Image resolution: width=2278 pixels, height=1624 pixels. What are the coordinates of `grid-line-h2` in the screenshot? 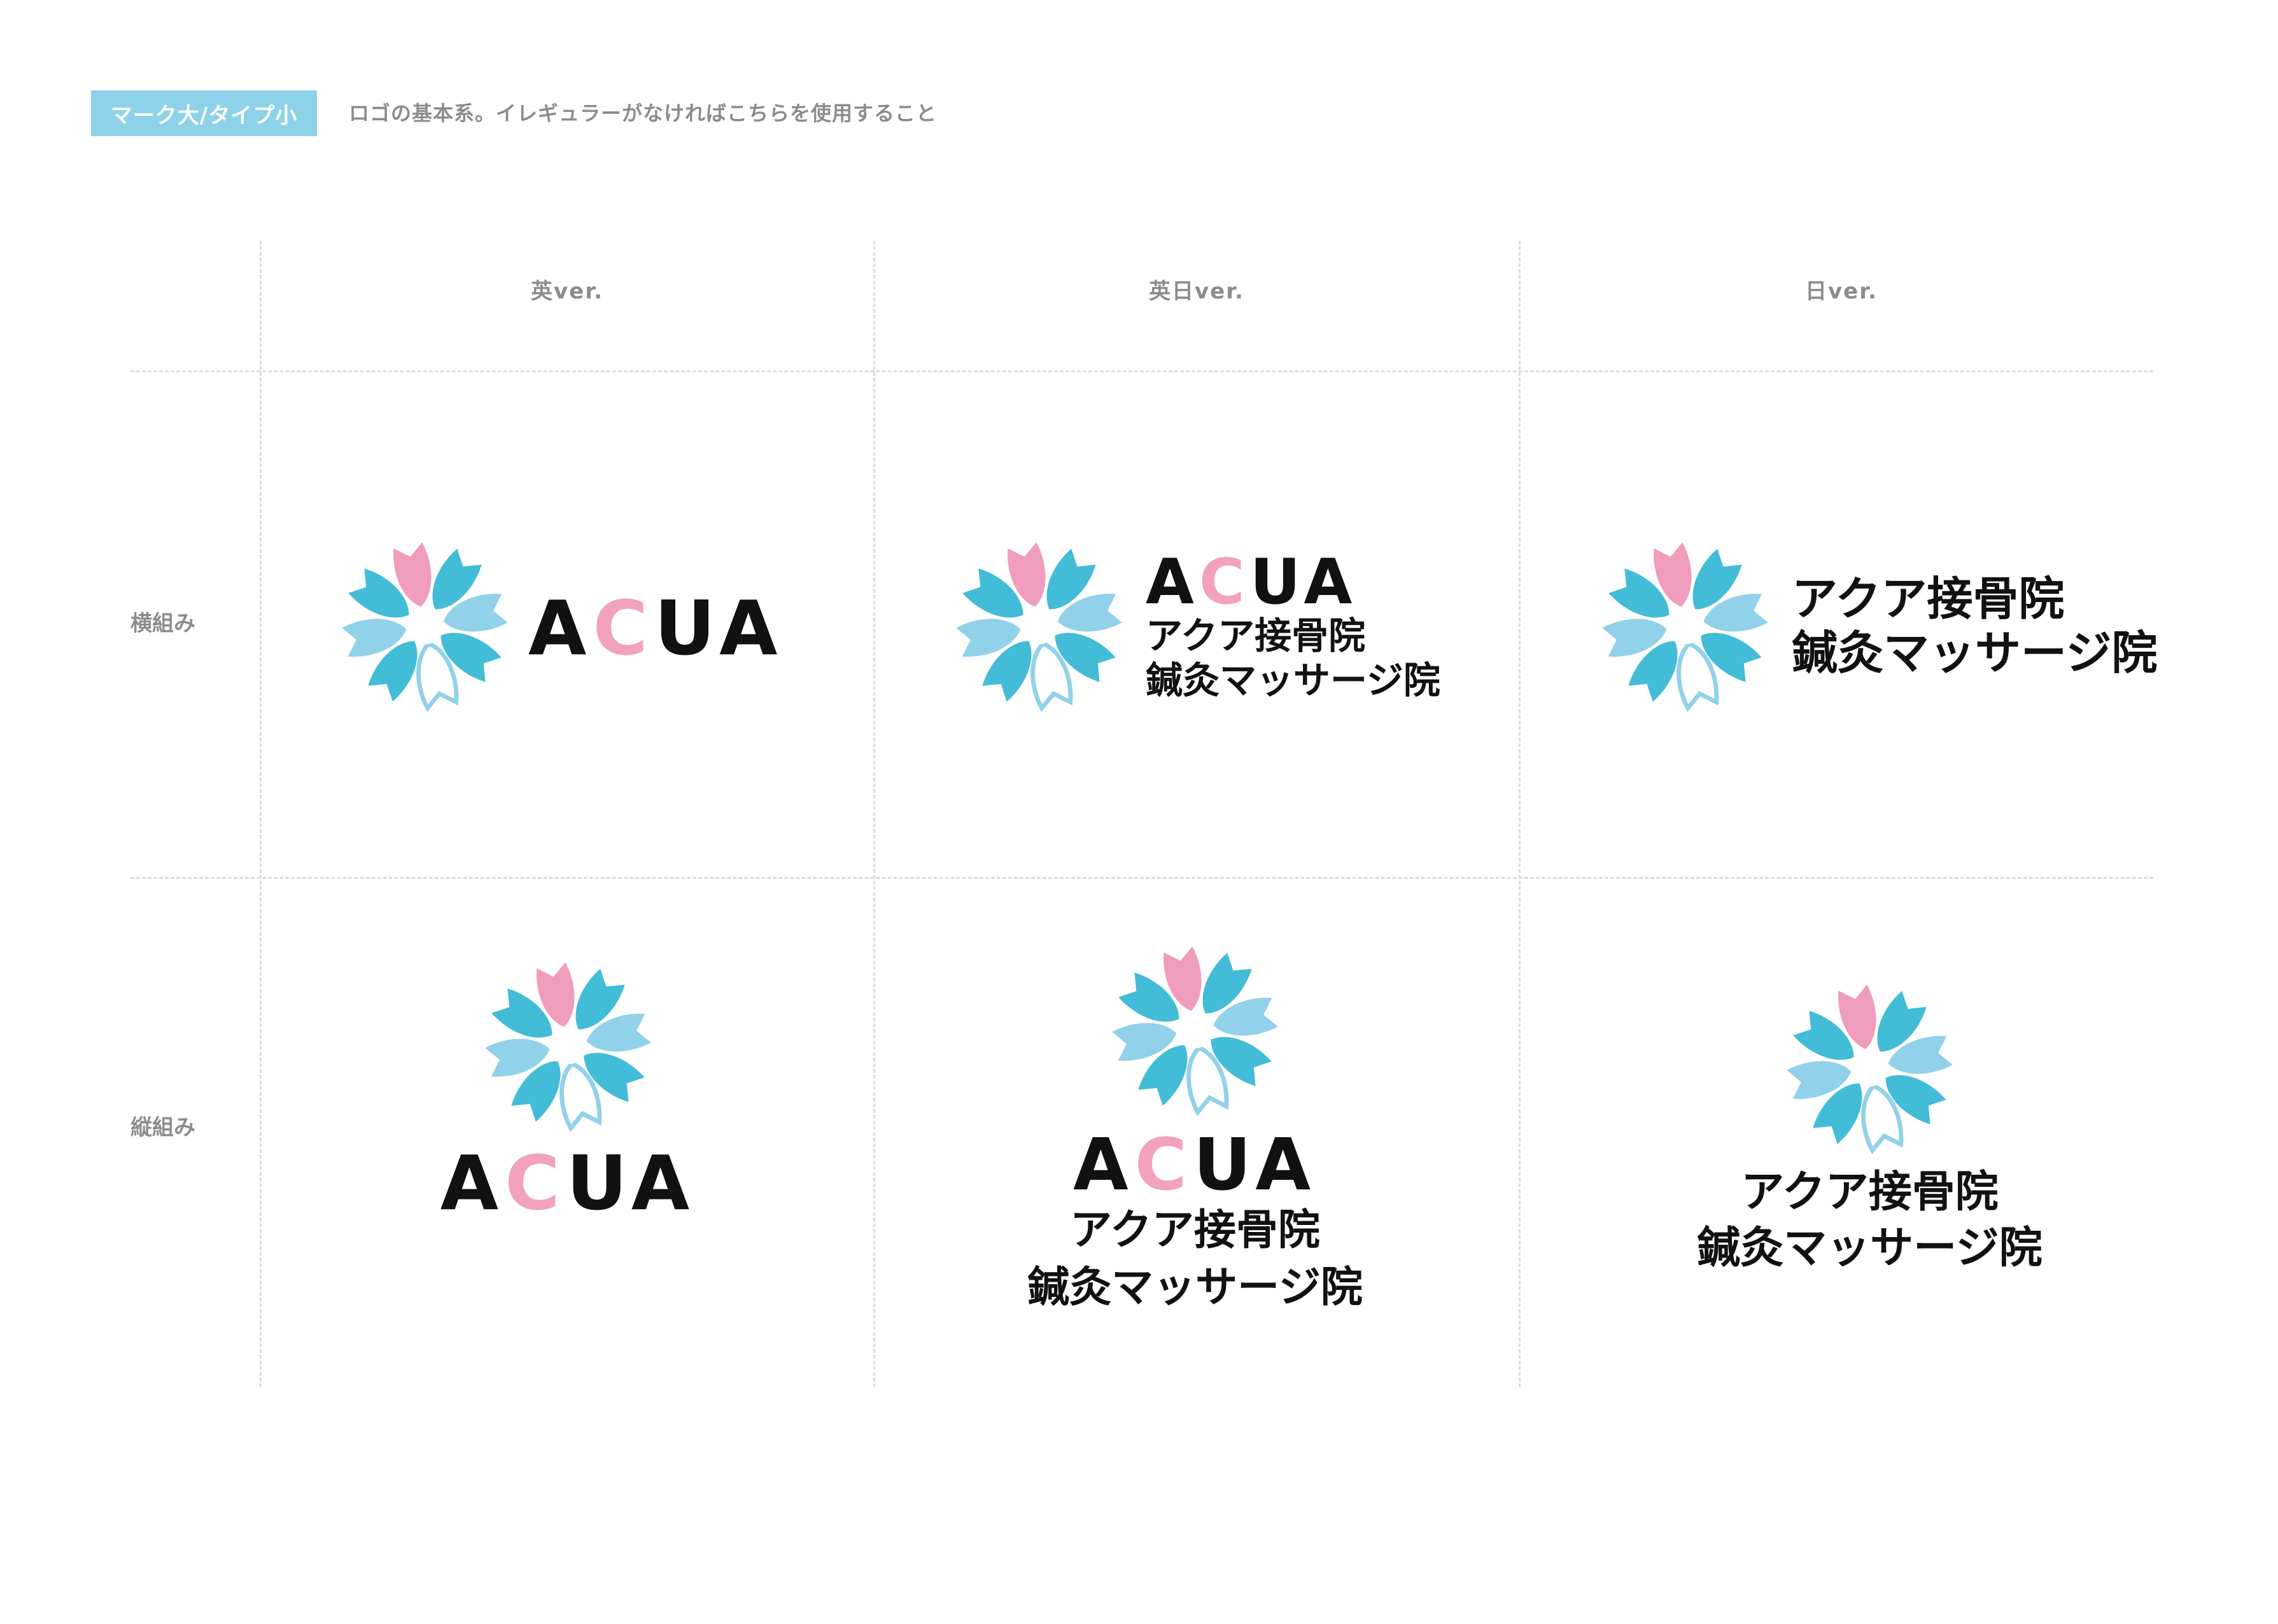 It's located at (1141, 878).